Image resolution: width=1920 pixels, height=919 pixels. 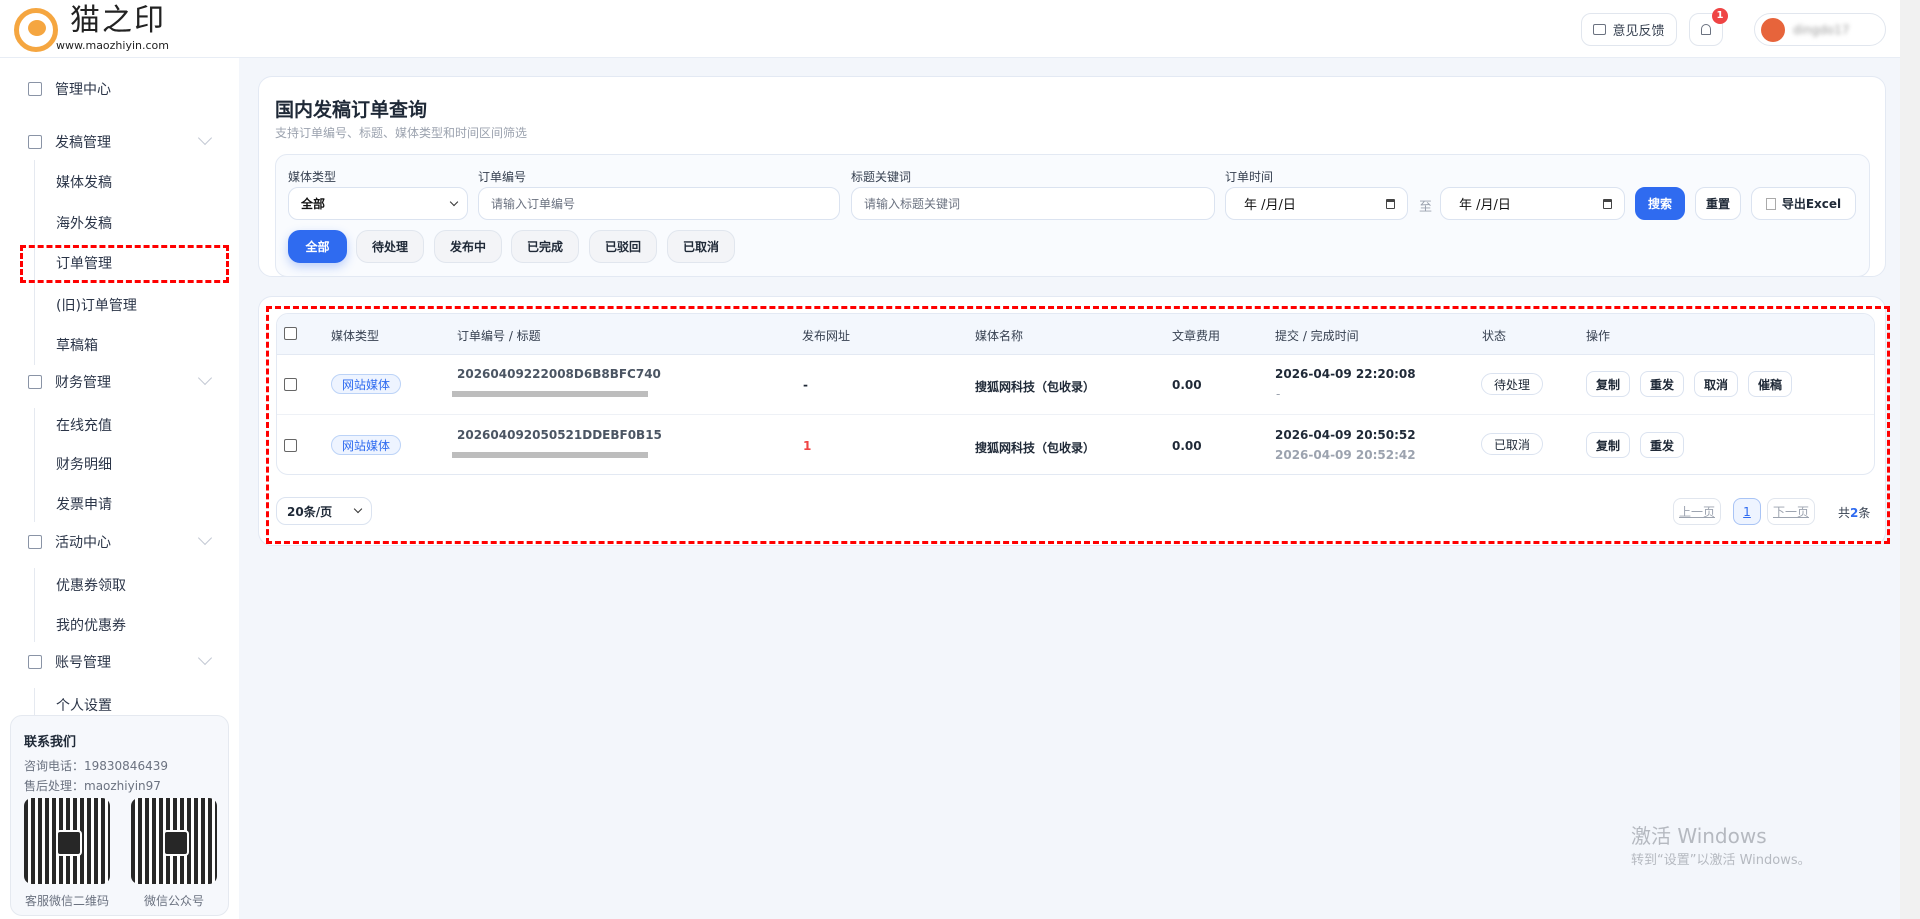 I want to click on order-number: 202604092050521DDEBF0B15, so click(x=559, y=435).